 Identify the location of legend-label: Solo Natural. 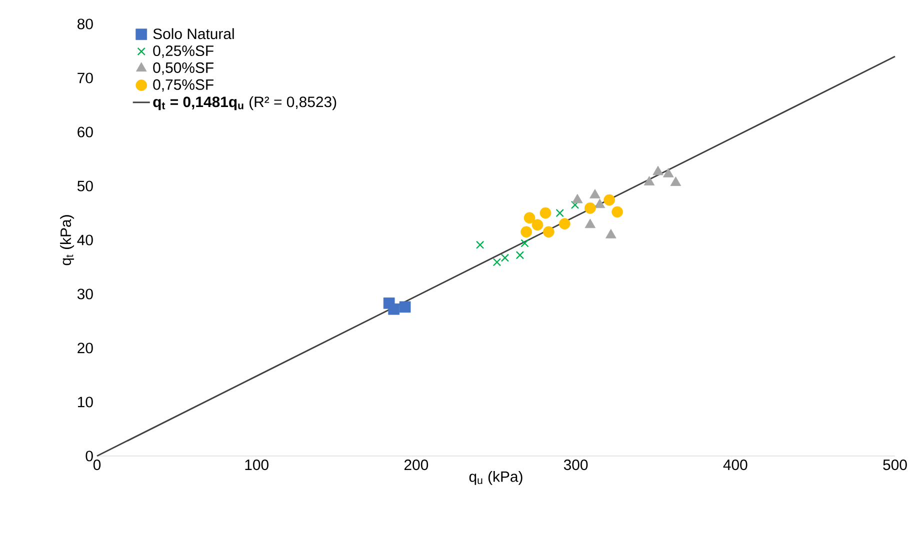
(193, 34).